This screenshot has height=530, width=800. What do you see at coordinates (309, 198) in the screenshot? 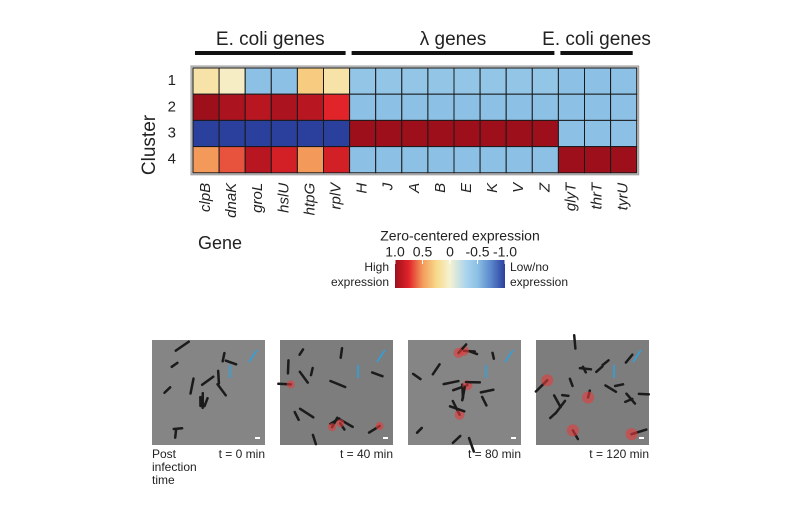
I see `gene-label: htpG` at bounding box center [309, 198].